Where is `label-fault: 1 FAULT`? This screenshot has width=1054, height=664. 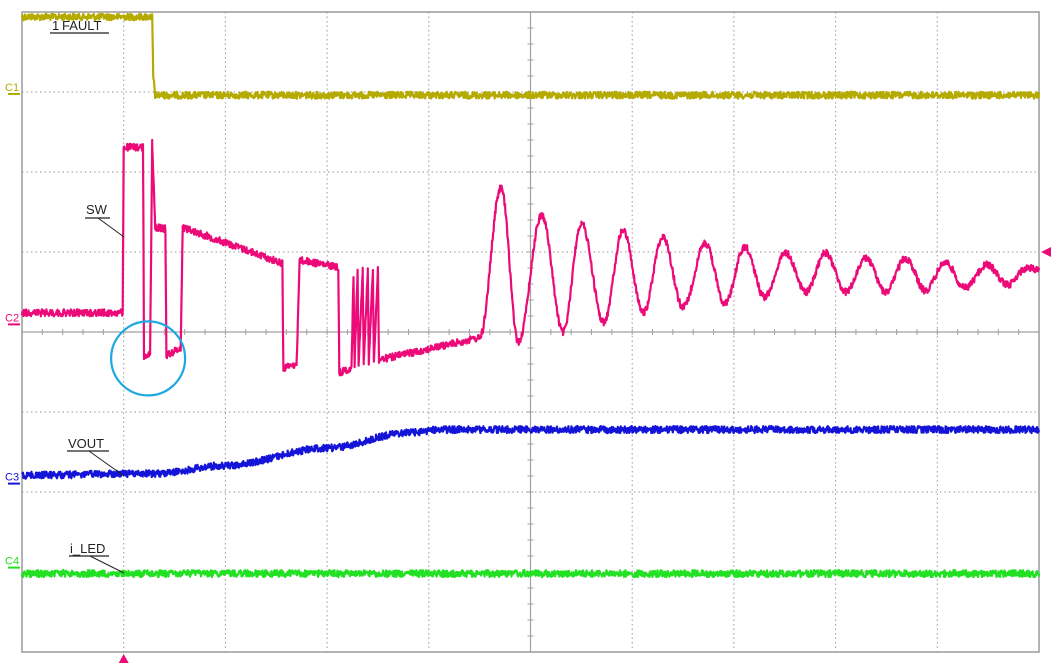
label-fault: 1 FAULT is located at coordinates (79, 26).